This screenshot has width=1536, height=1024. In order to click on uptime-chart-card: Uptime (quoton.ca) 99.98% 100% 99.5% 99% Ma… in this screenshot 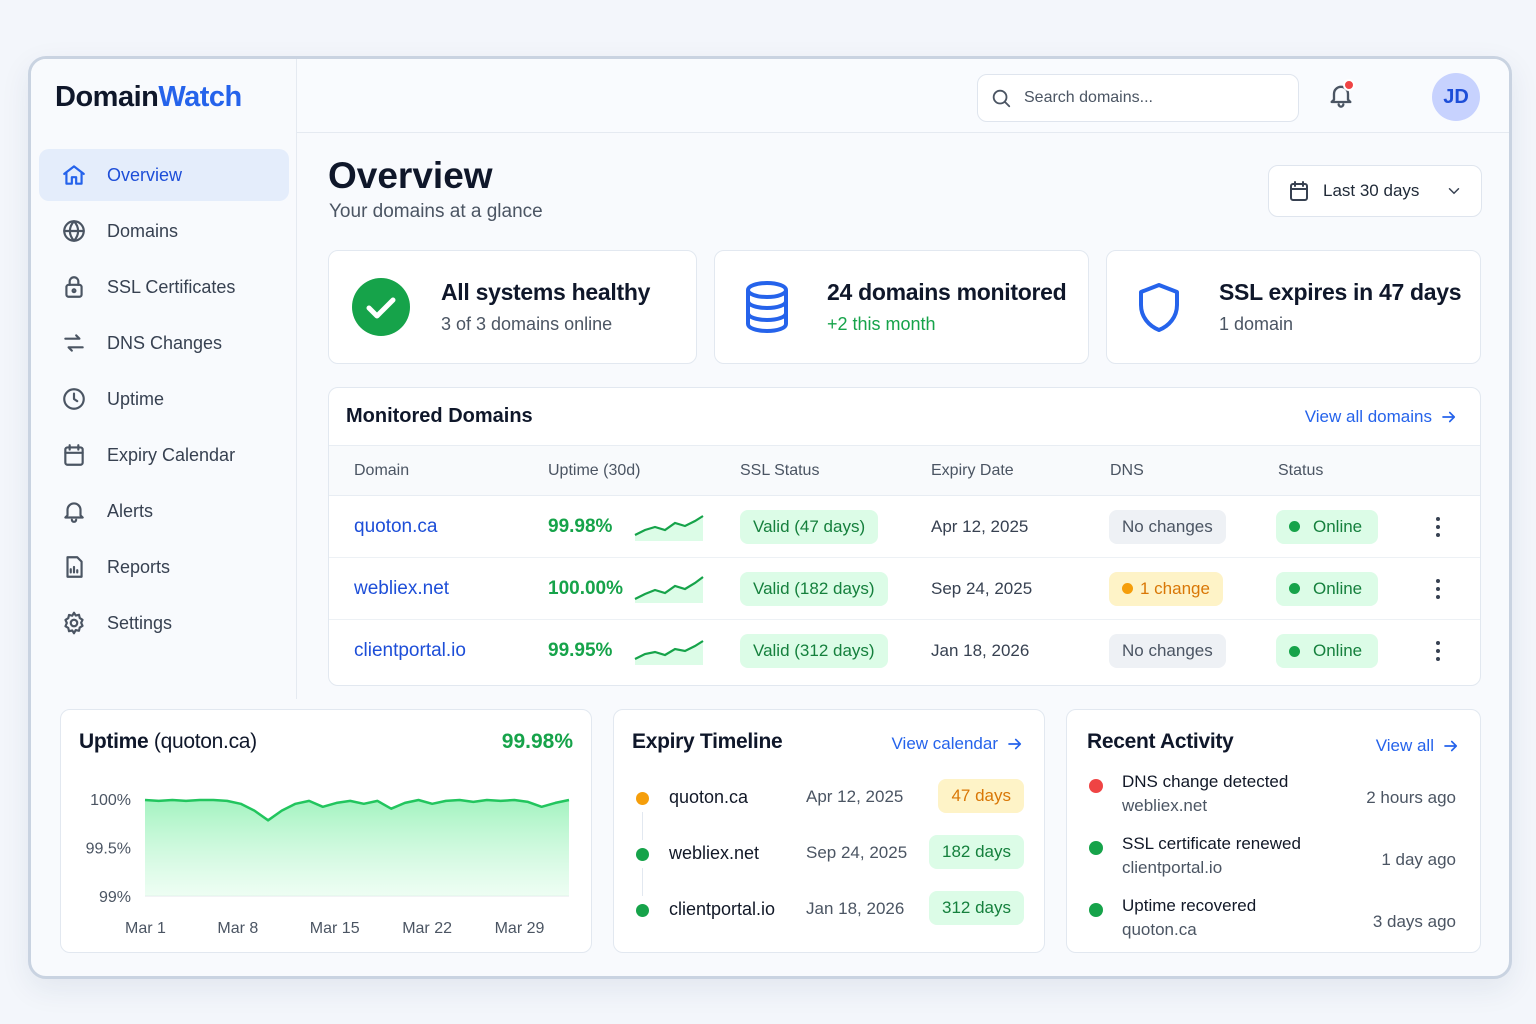, I will do `click(326, 831)`.